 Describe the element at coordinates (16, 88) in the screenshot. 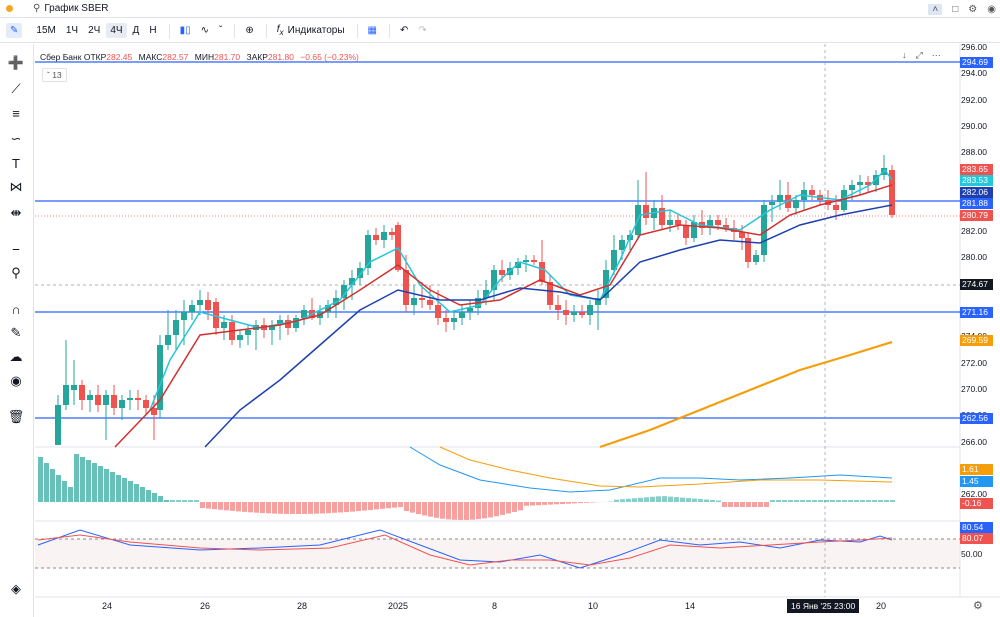

I see `trend-line-icon: ⟋` at that location.